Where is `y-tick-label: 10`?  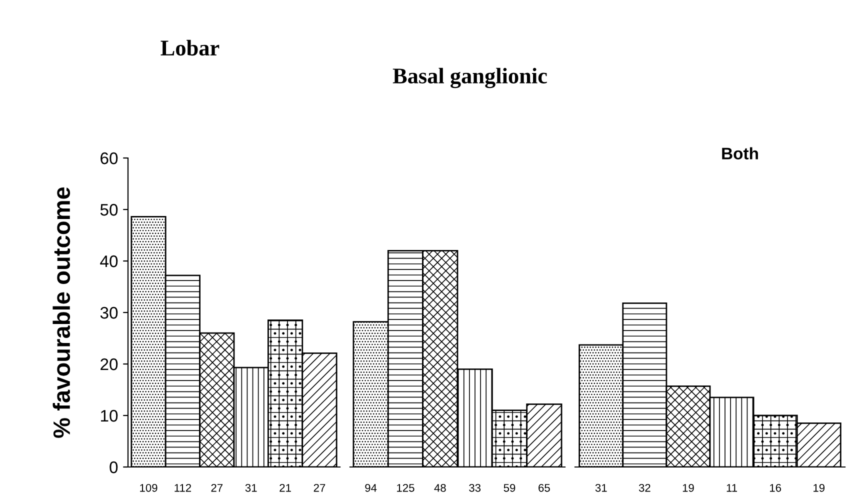 y-tick-label: 10 is located at coordinates (109, 416).